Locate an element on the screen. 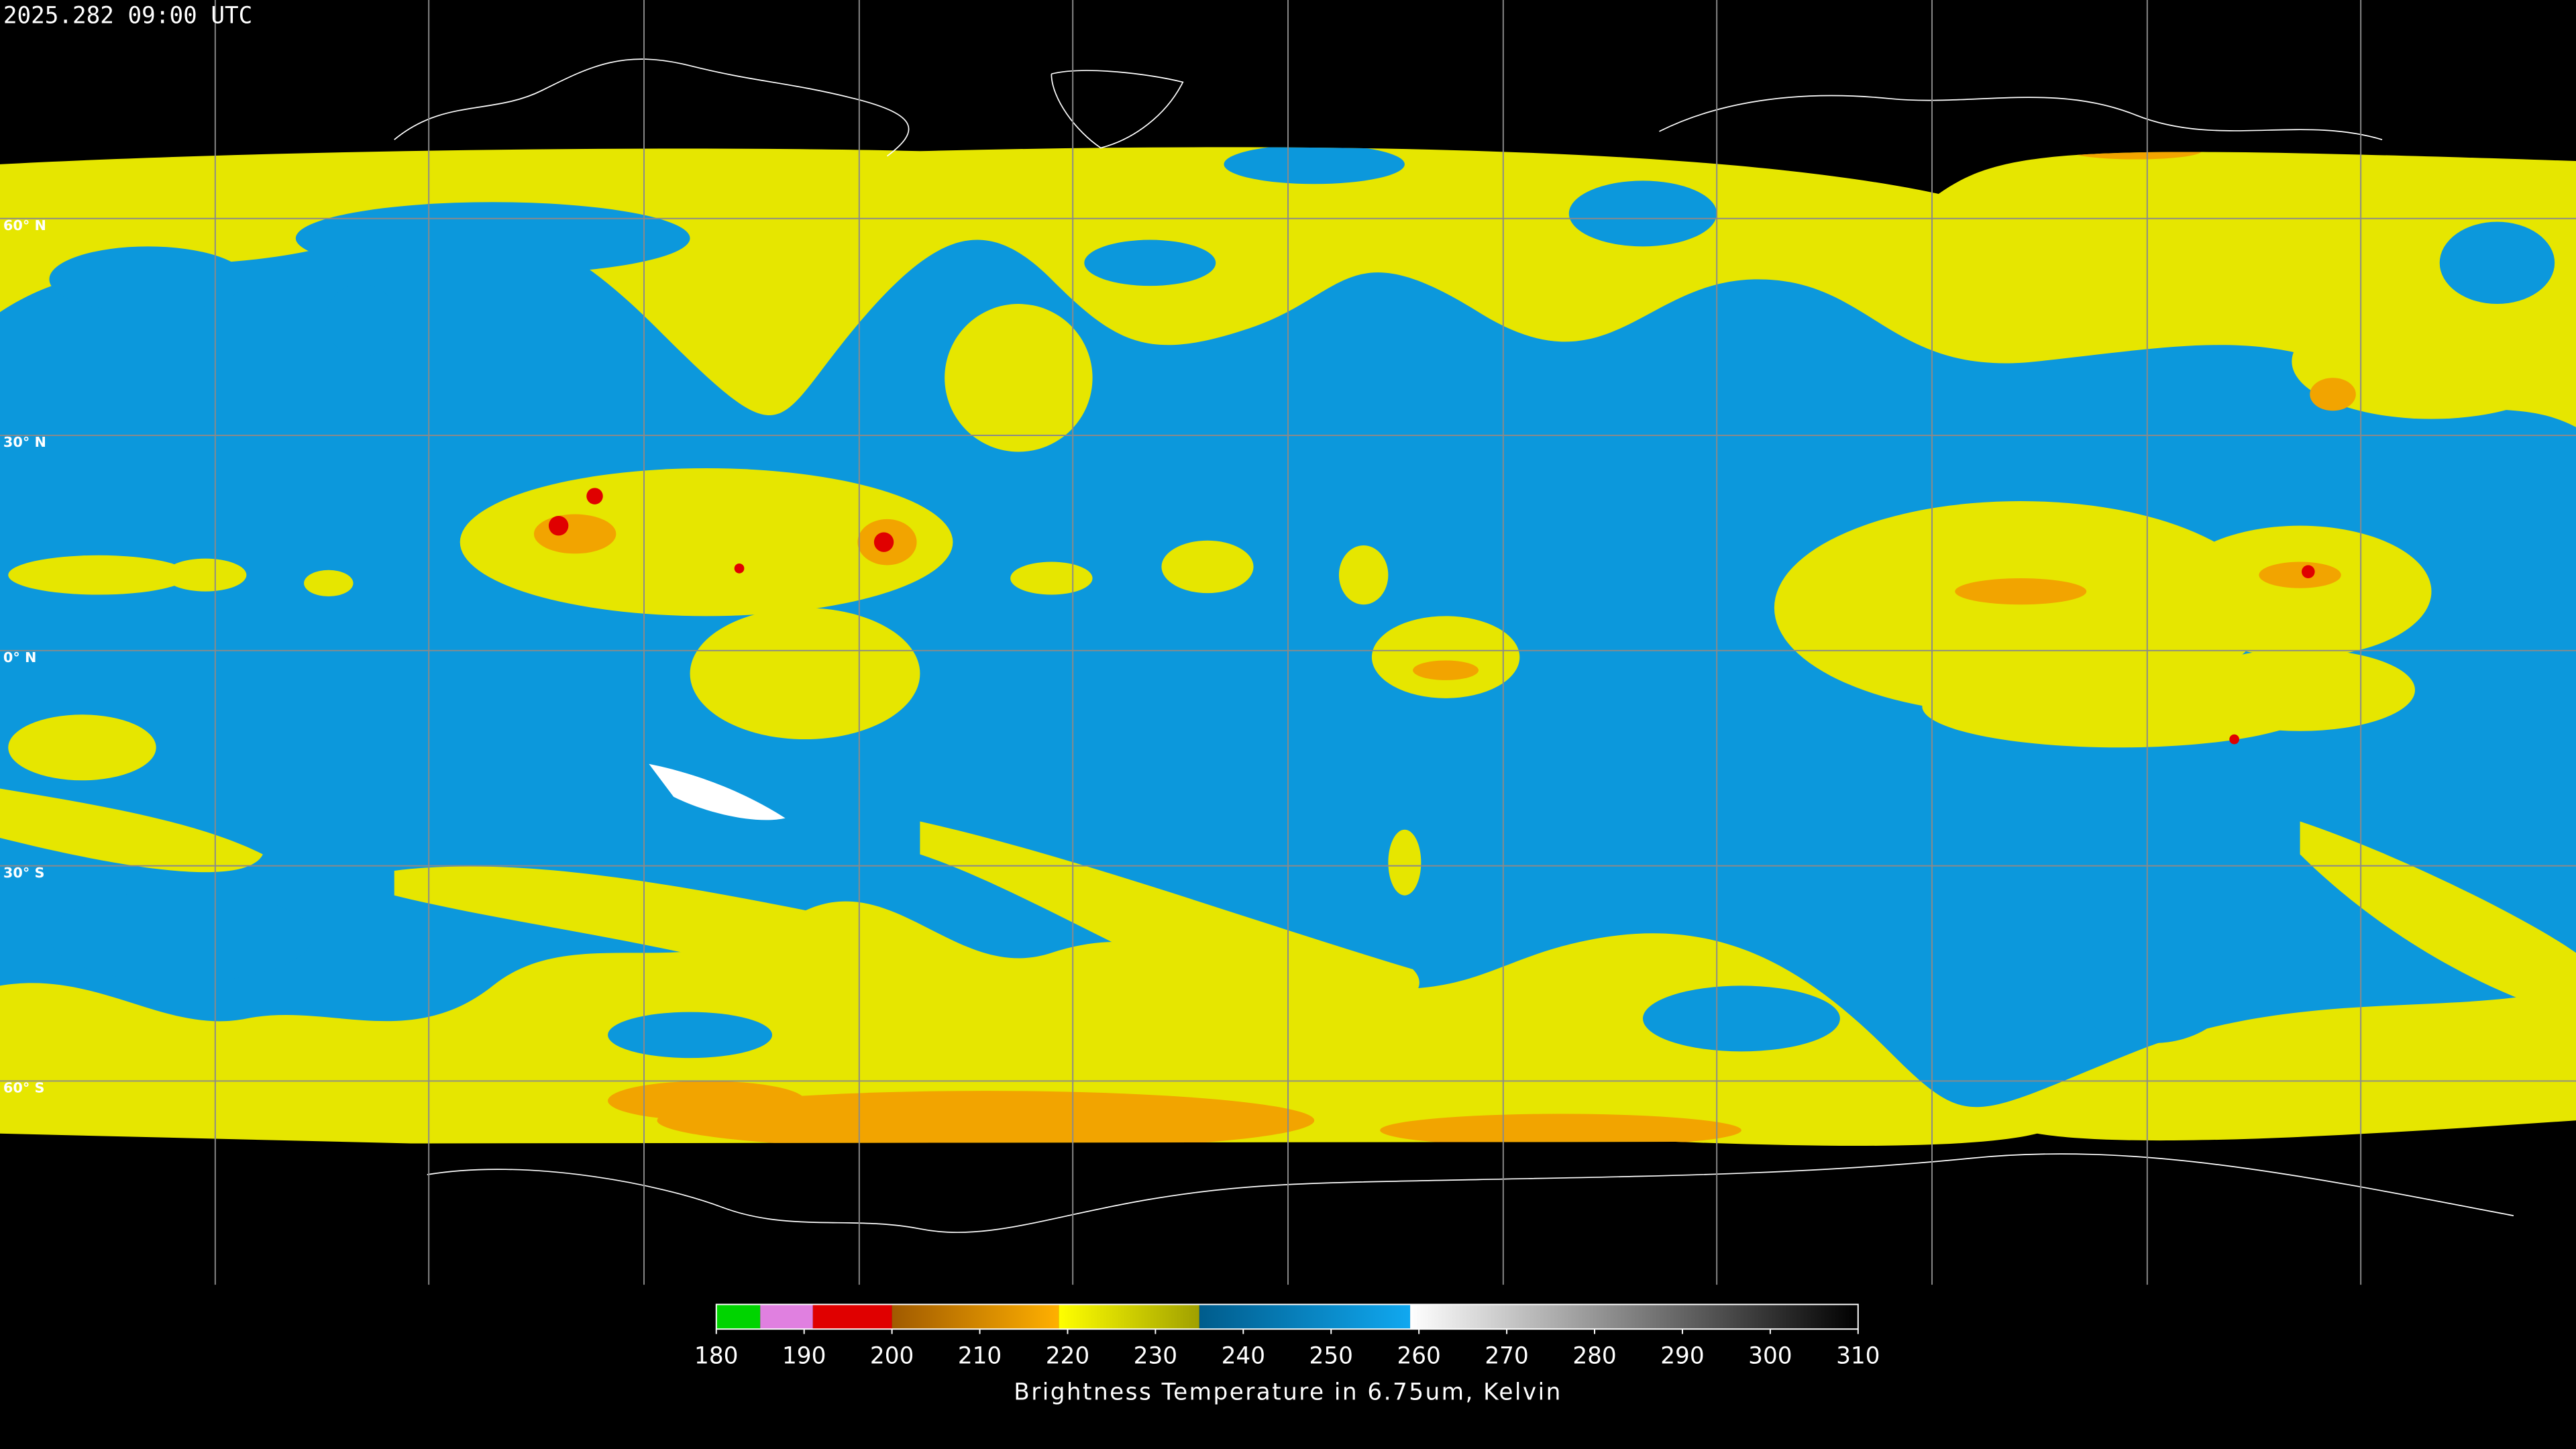 This screenshot has width=2576, height=1449. colorbar-tick-label: 200 is located at coordinates (892, 1356).